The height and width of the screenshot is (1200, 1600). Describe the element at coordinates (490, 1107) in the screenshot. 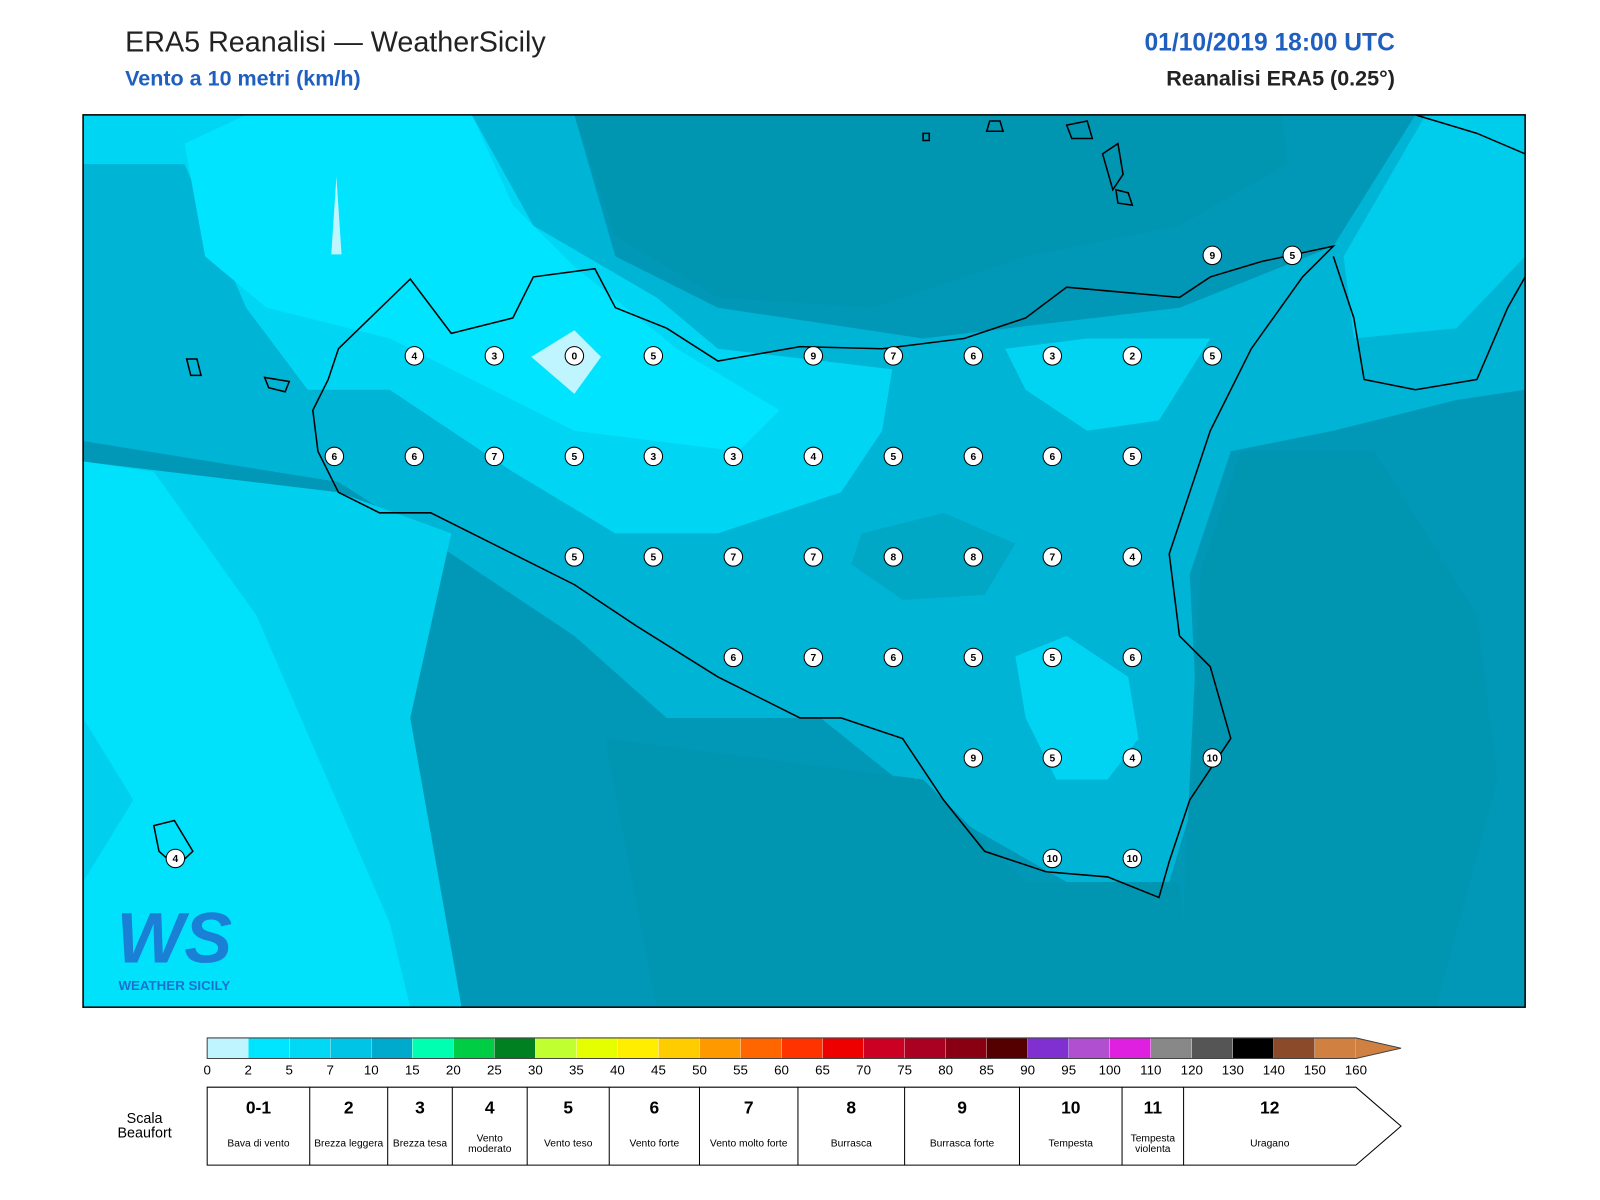

I see `beaufort-force: 4` at that location.